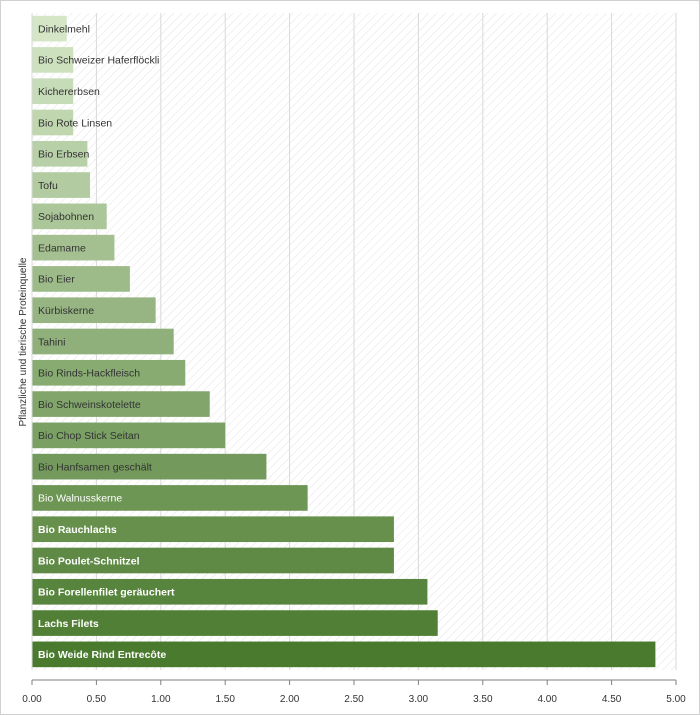  Describe the element at coordinates (89, 561) in the screenshot. I see `bar-label: Bio Poulet-Schnitzel` at that location.